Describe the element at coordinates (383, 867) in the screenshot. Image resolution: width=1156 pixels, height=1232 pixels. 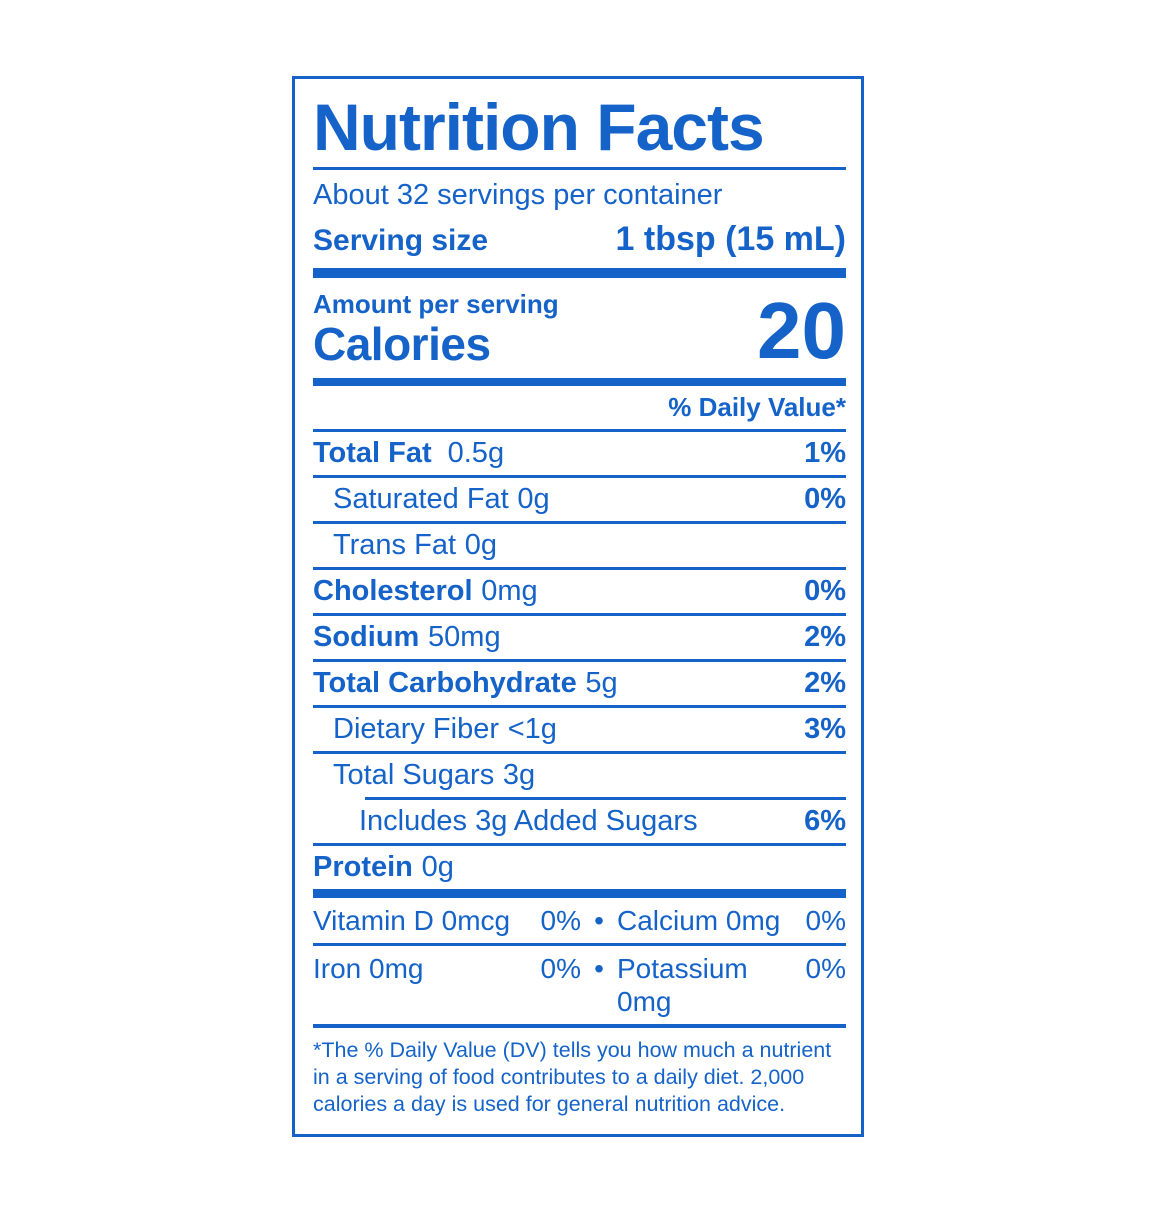
I see `nutrient-name-amount: Protein 0g` at that location.